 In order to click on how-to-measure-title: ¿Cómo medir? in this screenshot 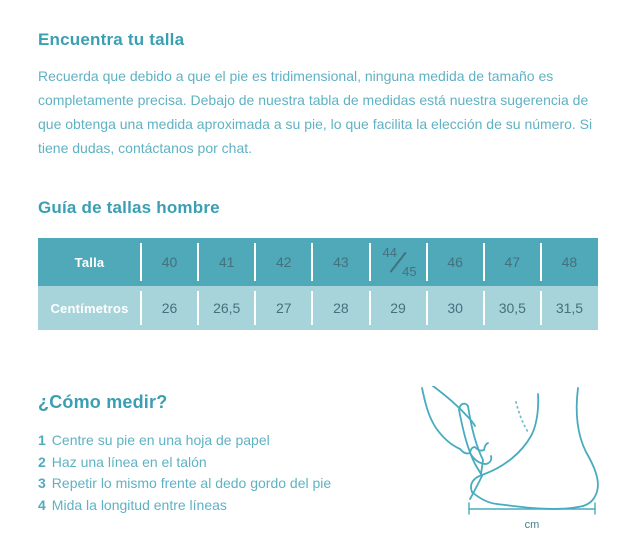, I will do `click(103, 402)`.